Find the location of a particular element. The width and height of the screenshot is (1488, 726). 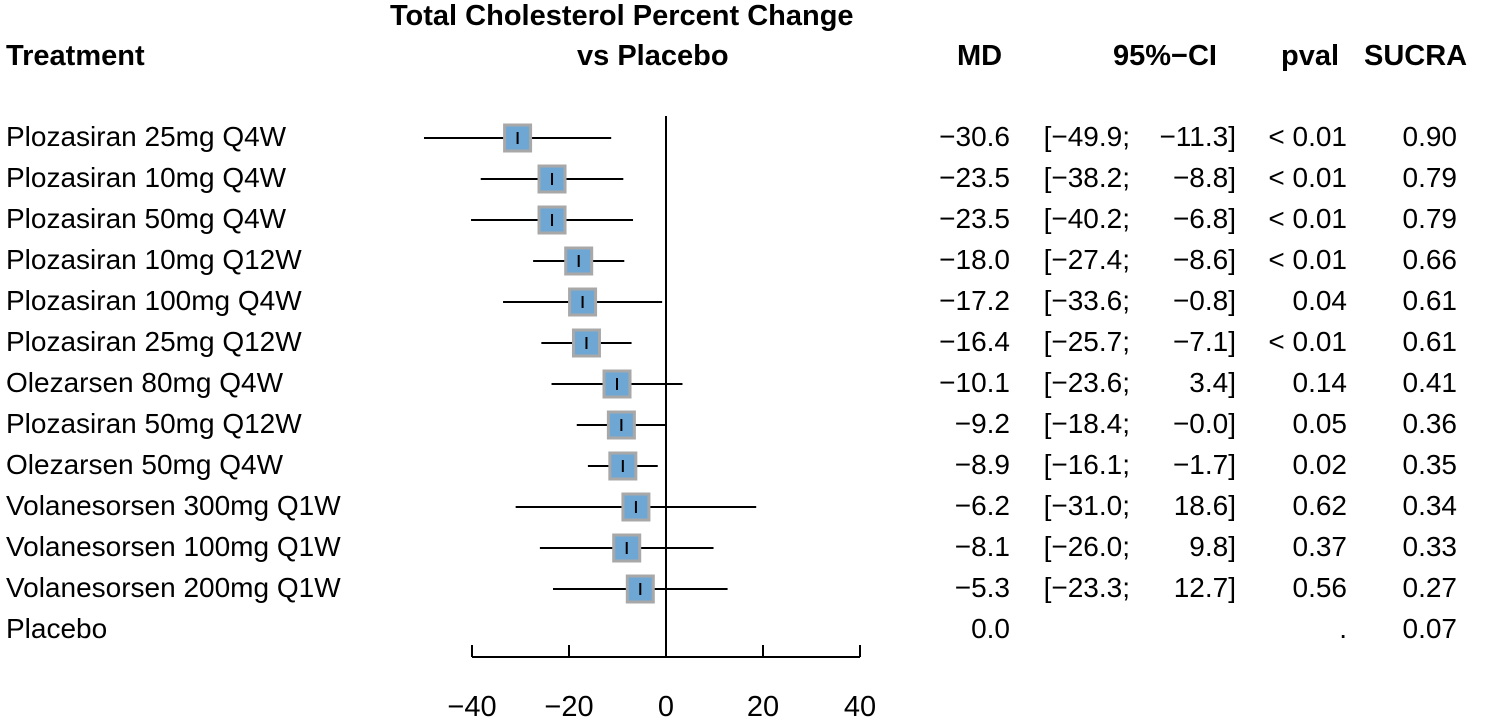

pval-value: 0.02 is located at coordinates (1320, 464).